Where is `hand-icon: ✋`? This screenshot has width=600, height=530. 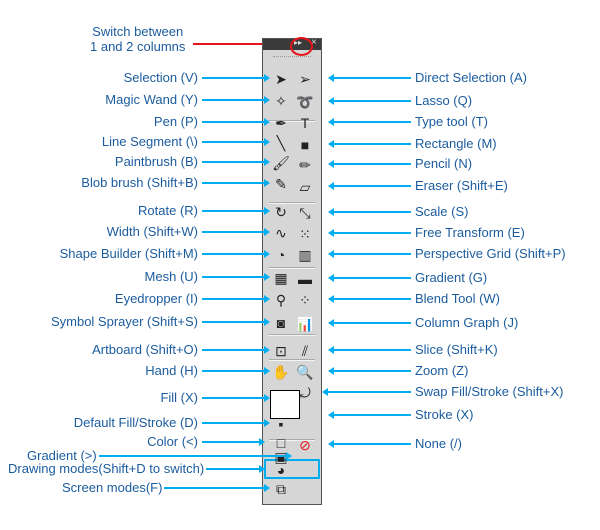
hand-icon: ✋ is located at coordinates (281, 372).